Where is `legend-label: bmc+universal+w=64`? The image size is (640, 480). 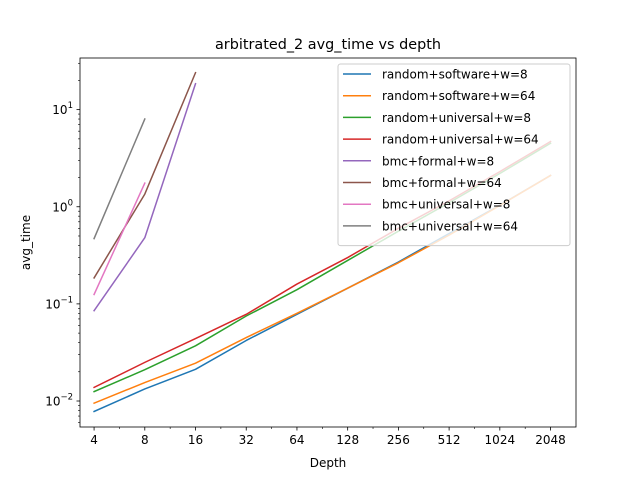
legend-label: bmc+universal+w=64 is located at coordinates (450, 226).